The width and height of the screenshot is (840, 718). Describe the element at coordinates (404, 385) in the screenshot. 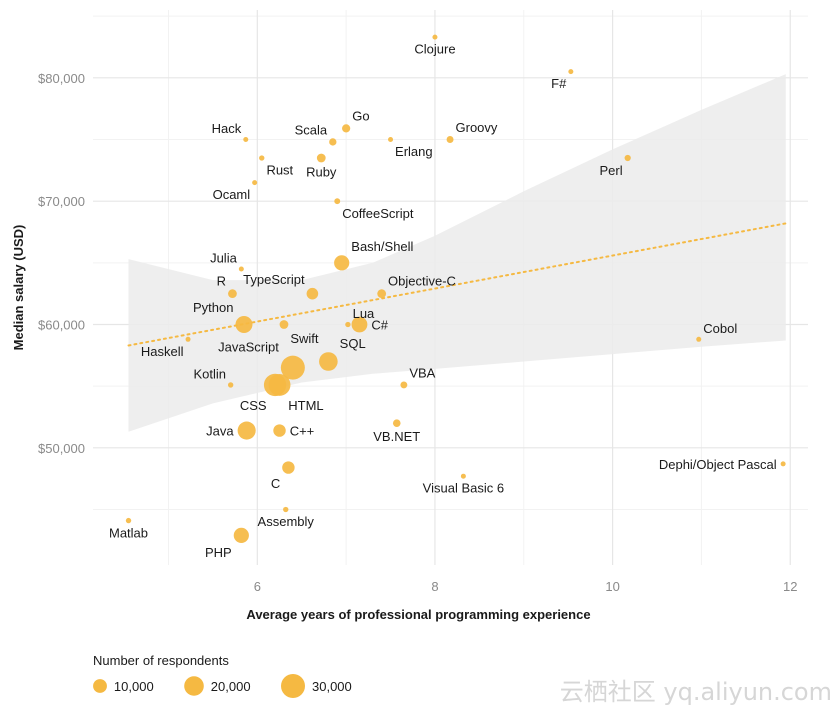

I see `point-vba` at that location.